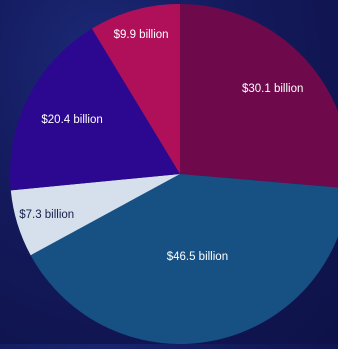  Describe the element at coordinates (71, 120) in the screenshot. I see `slice-value-label: $20.4 billion` at that location.